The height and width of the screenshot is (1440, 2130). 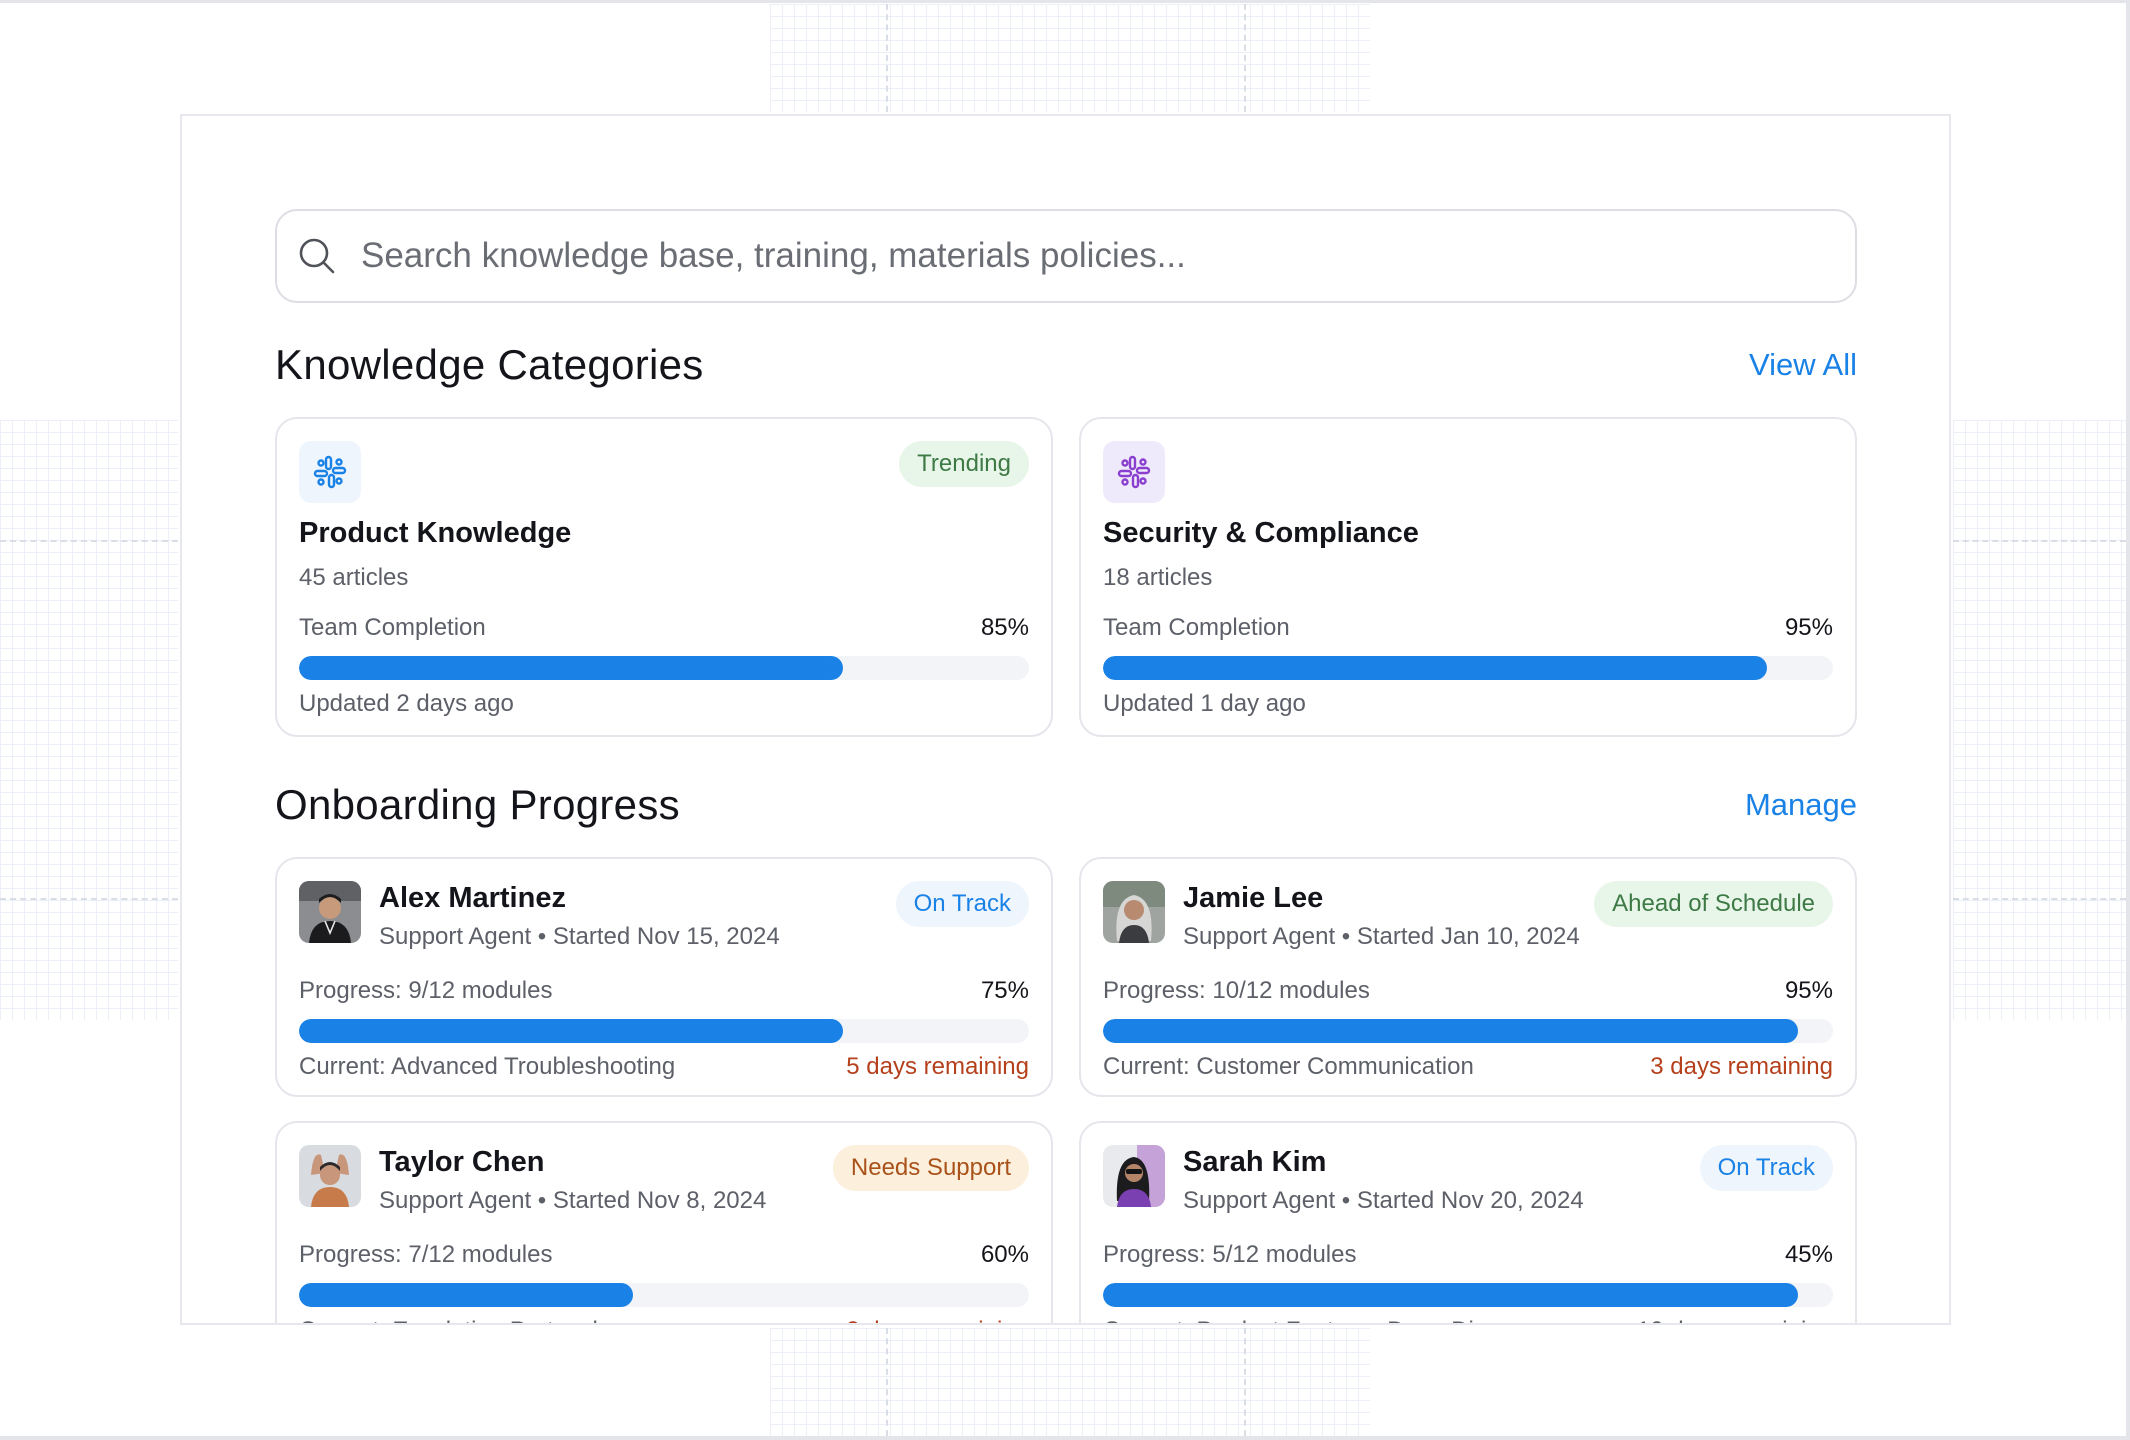 I want to click on search-icon, so click(x=317, y=256).